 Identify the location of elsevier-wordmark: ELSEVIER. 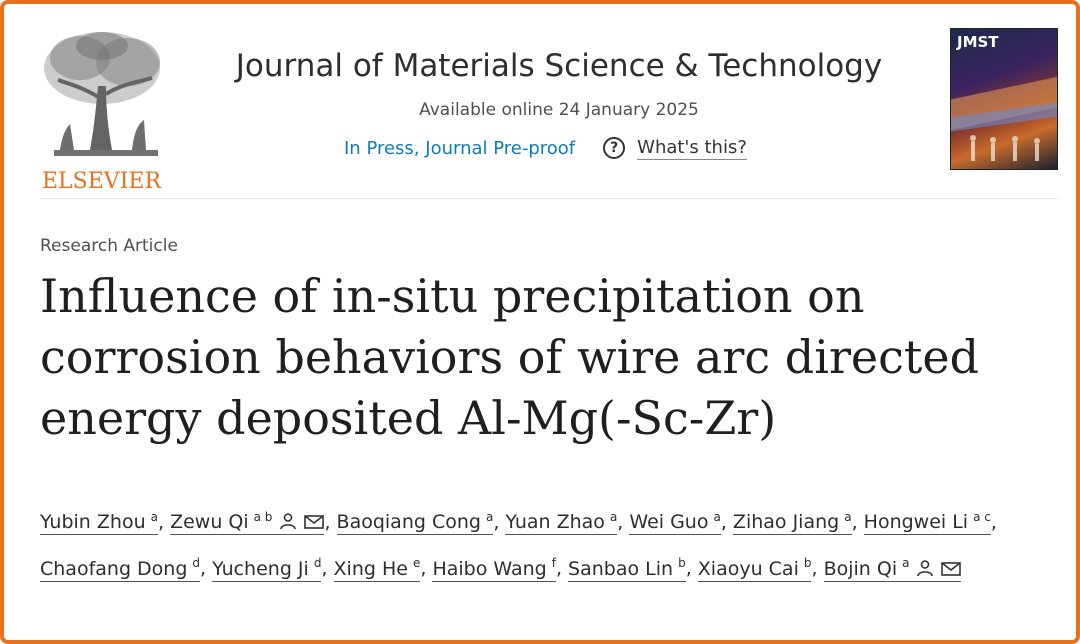
(102, 181).